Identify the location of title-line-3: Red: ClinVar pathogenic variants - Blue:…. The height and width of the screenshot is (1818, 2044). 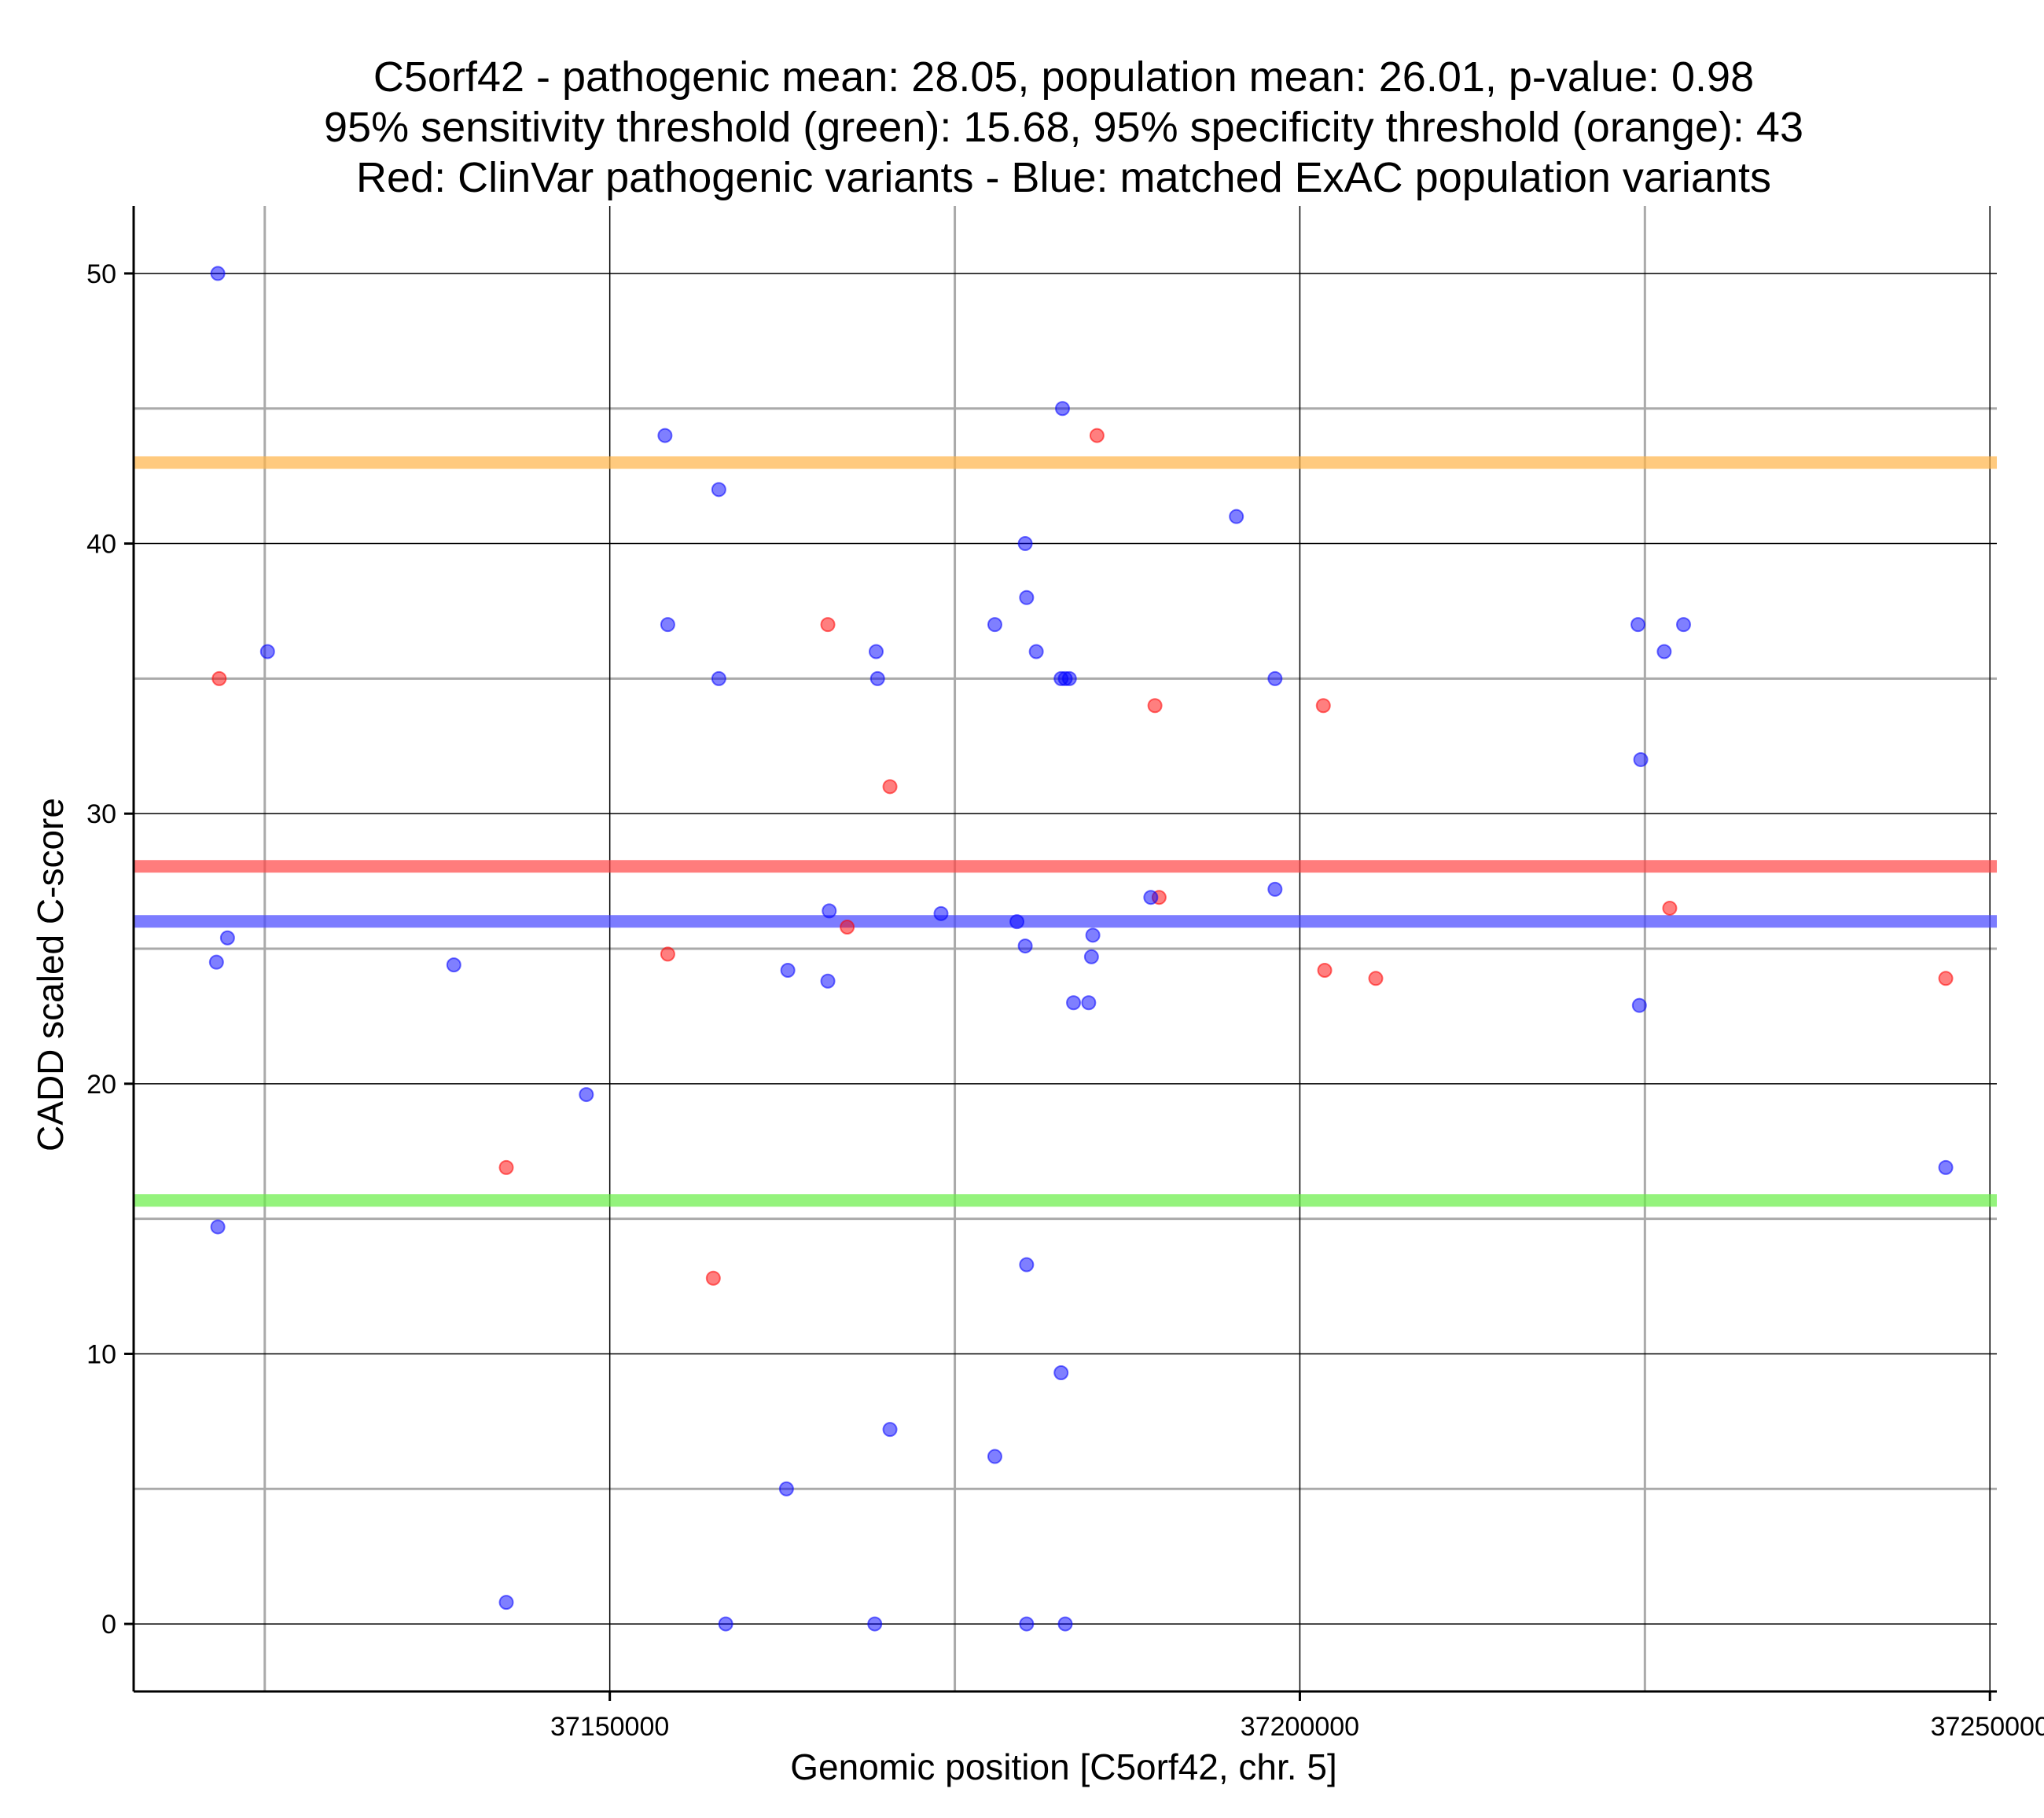
(1064, 177).